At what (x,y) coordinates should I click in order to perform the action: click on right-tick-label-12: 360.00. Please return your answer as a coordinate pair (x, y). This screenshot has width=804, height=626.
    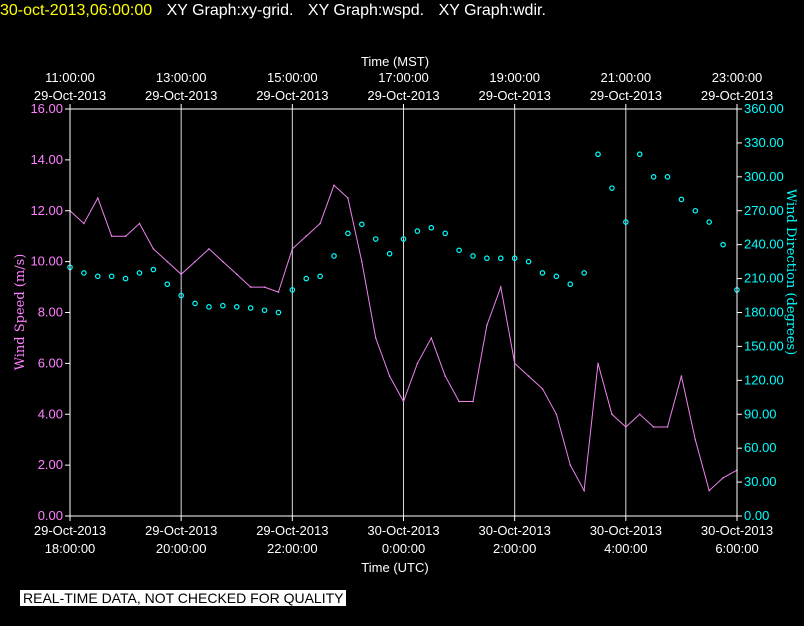
    Looking at the image, I should click on (764, 108).